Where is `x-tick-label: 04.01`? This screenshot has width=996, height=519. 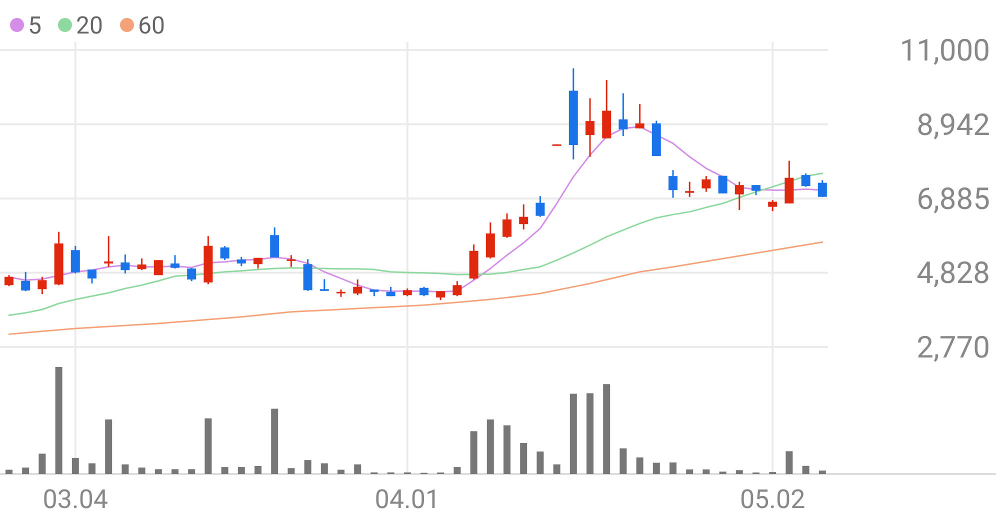
x-tick-label: 04.01 is located at coordinates (407, 500).